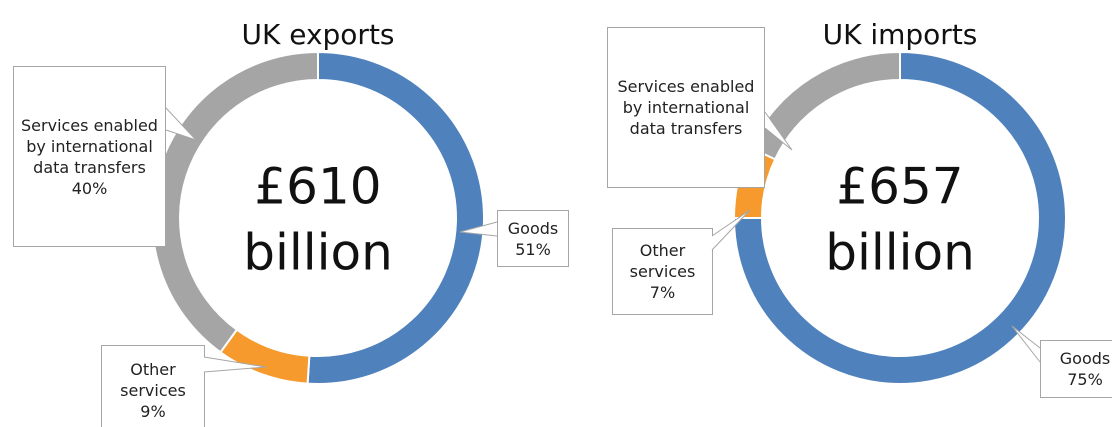 Image resolution: width=1112 pixels, height=427 pixels. I want to click on center-label: £610, so click(317, 187).